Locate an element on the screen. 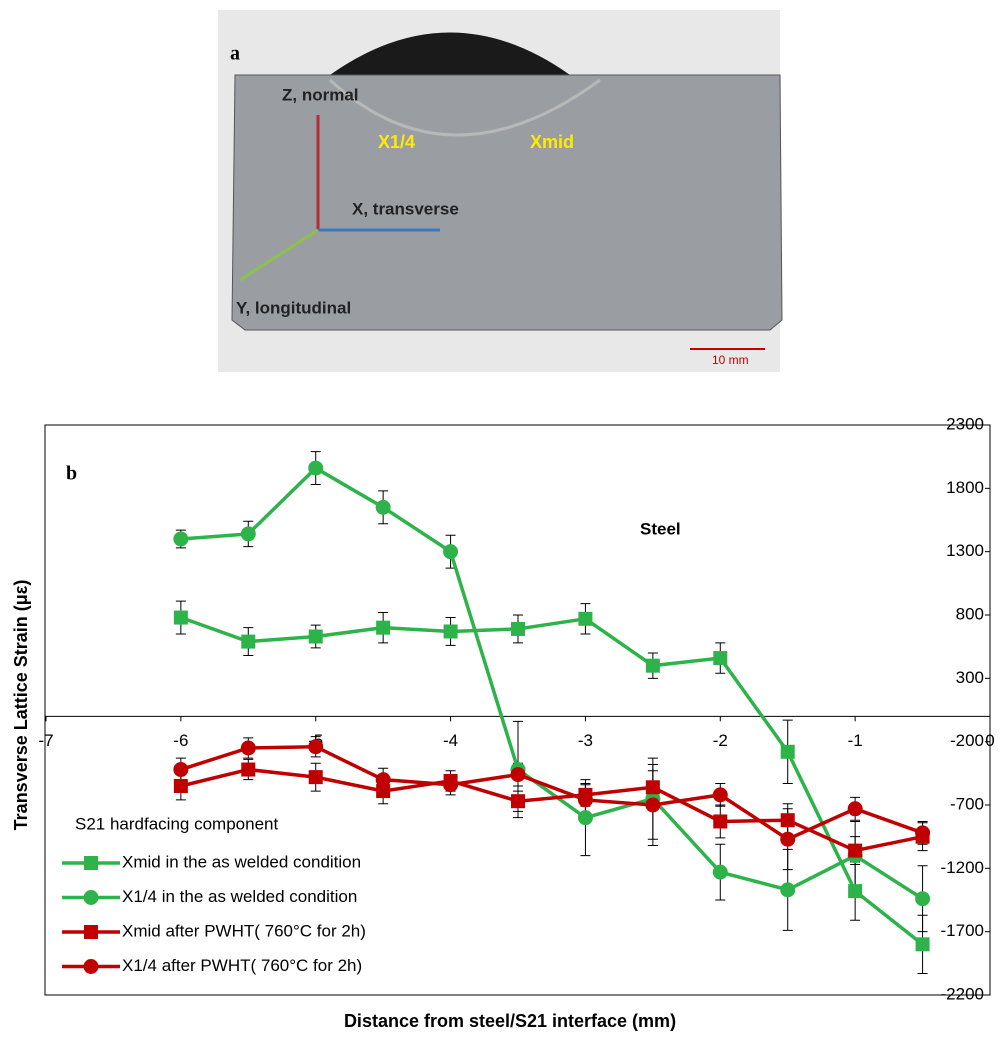 This screenshot has height=1041, width=1003. photo-label: X1/4 is located at coordinates (396, 142).